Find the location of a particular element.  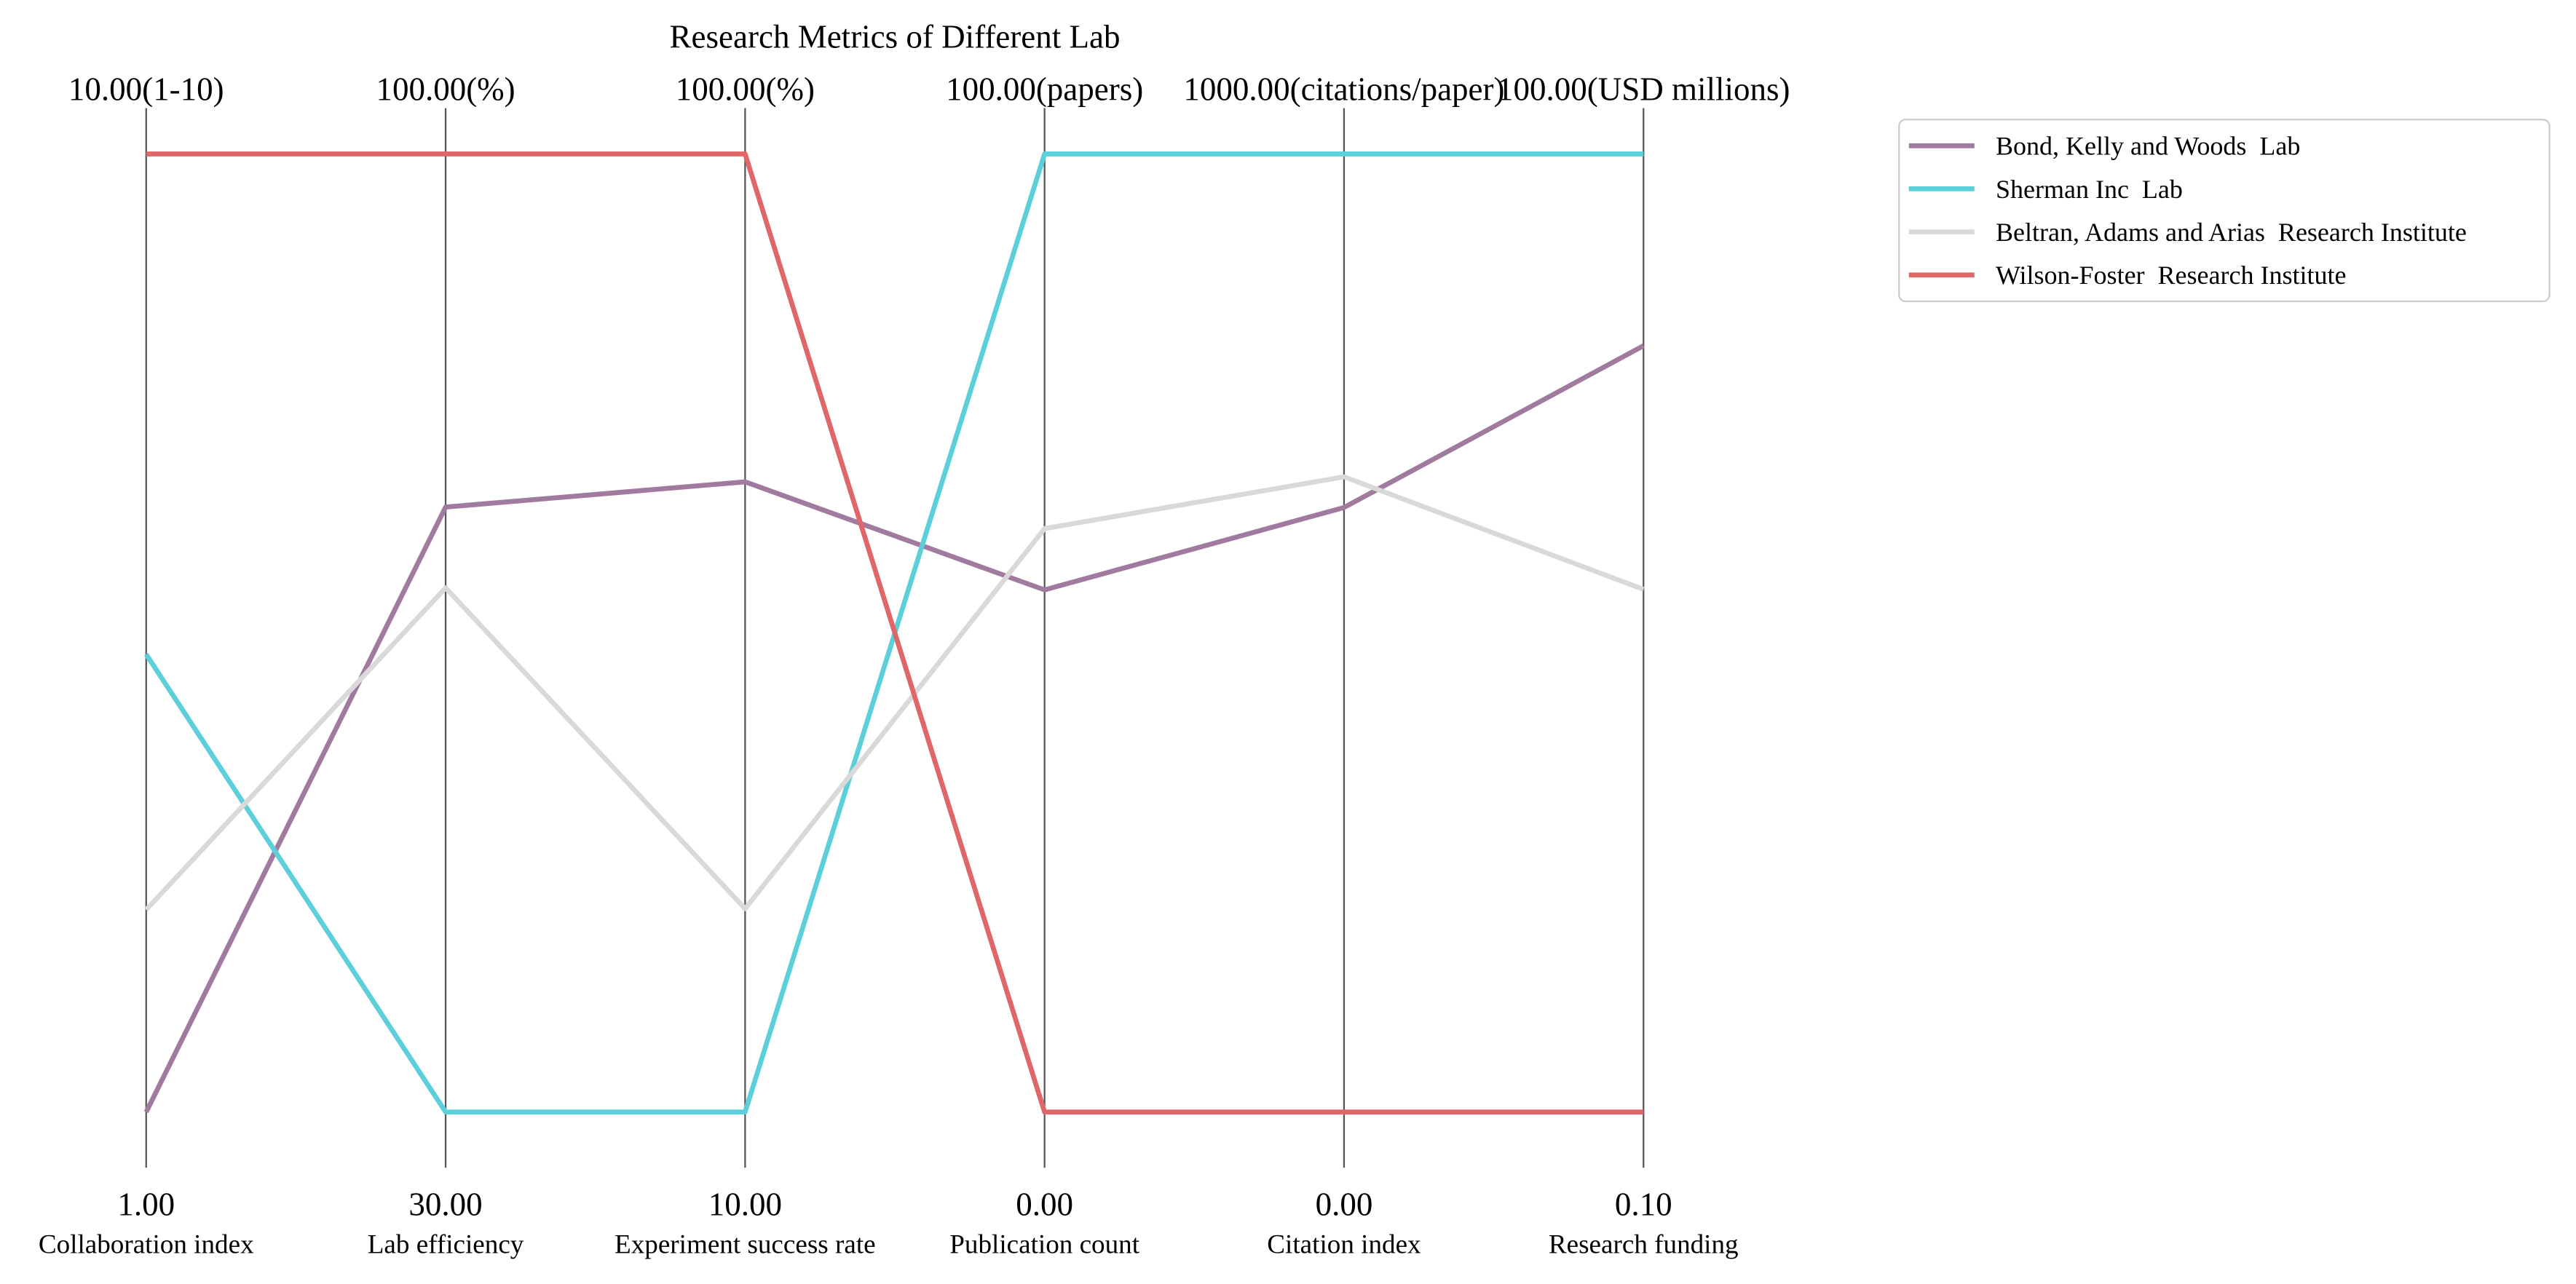

legend-label-wilson-foster-research-institute: Wilson-Foster Research Institute is located at coordinates (2171, 275).